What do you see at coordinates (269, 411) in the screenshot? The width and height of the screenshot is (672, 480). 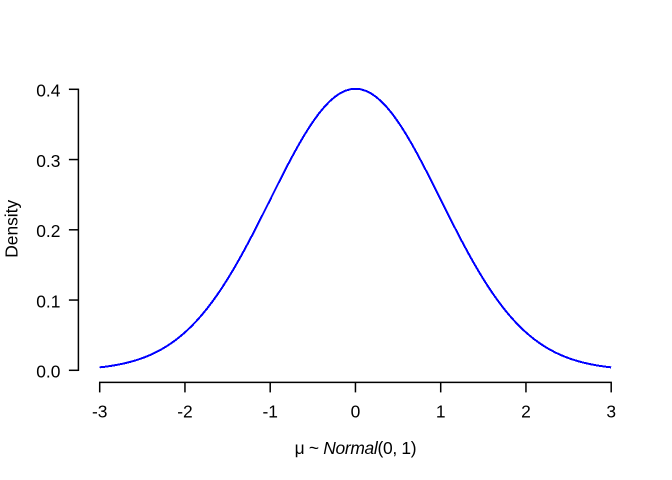 I see `svg-text: -1` at bounding box center [269, 411].